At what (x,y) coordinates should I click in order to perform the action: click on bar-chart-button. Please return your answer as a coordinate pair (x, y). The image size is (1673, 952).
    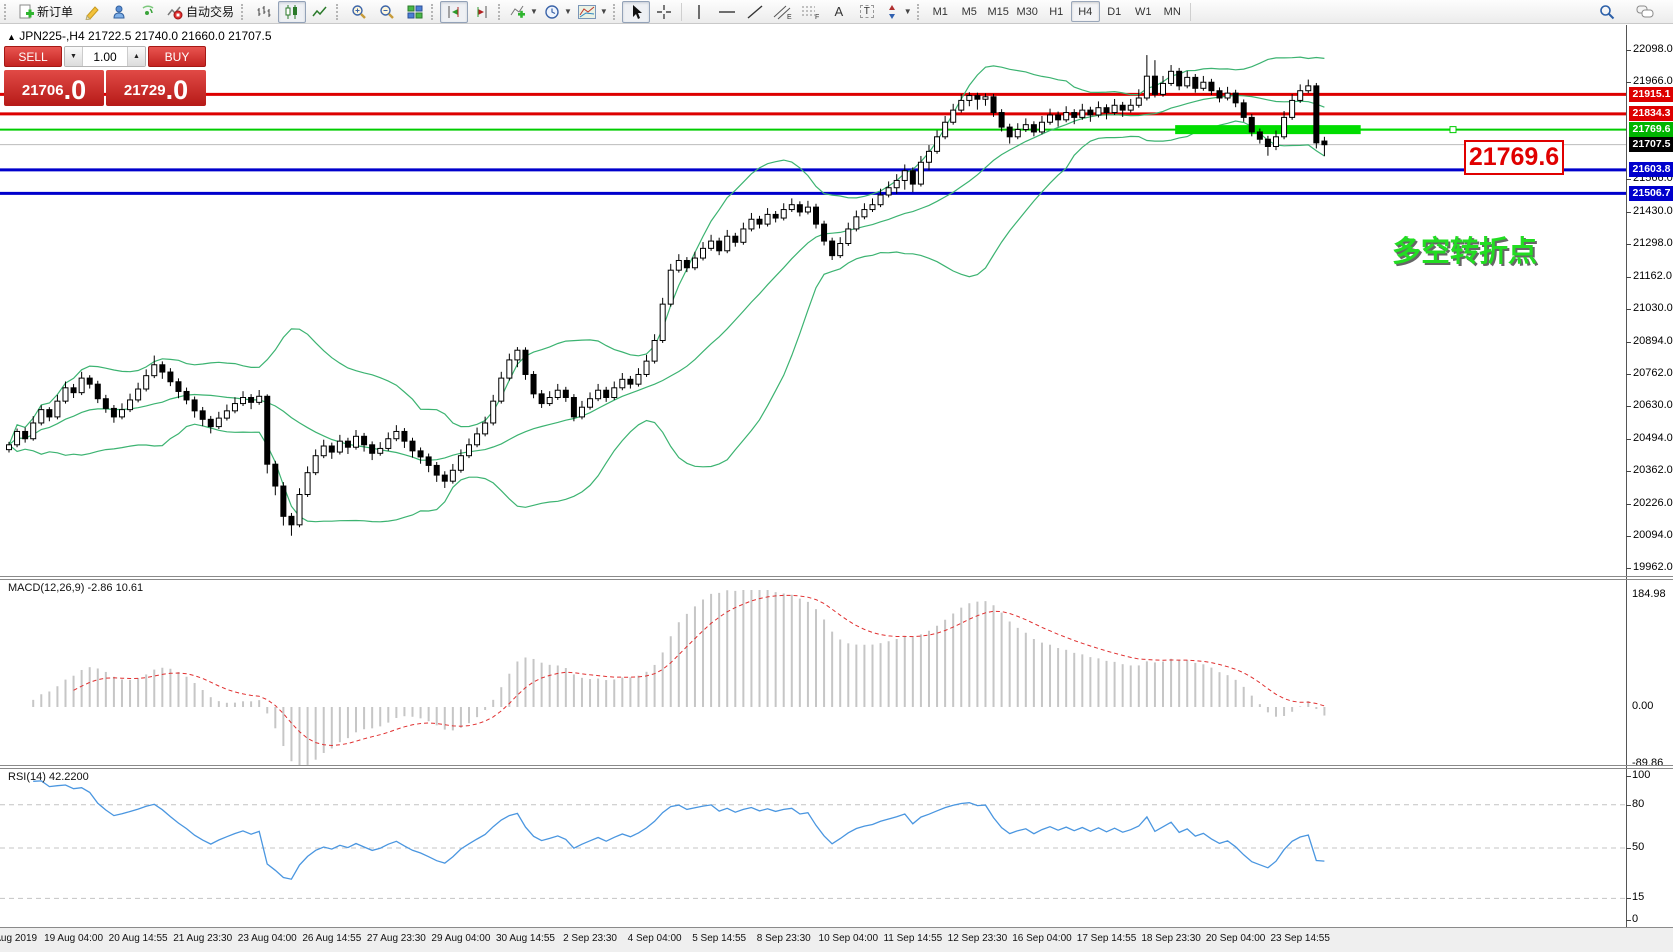
    Looking at the image, I should click on (264, 12).